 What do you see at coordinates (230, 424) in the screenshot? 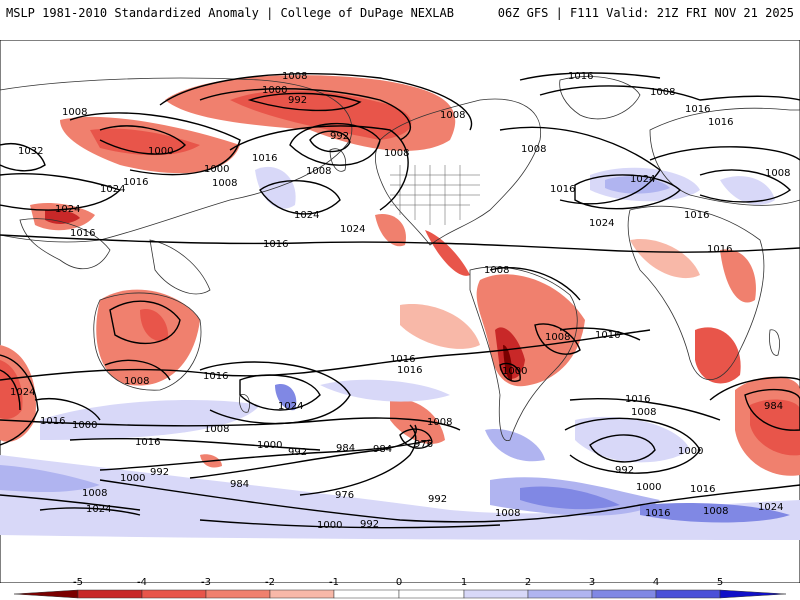
I see `isobar-1008-south` at bounding box center [230, 424].